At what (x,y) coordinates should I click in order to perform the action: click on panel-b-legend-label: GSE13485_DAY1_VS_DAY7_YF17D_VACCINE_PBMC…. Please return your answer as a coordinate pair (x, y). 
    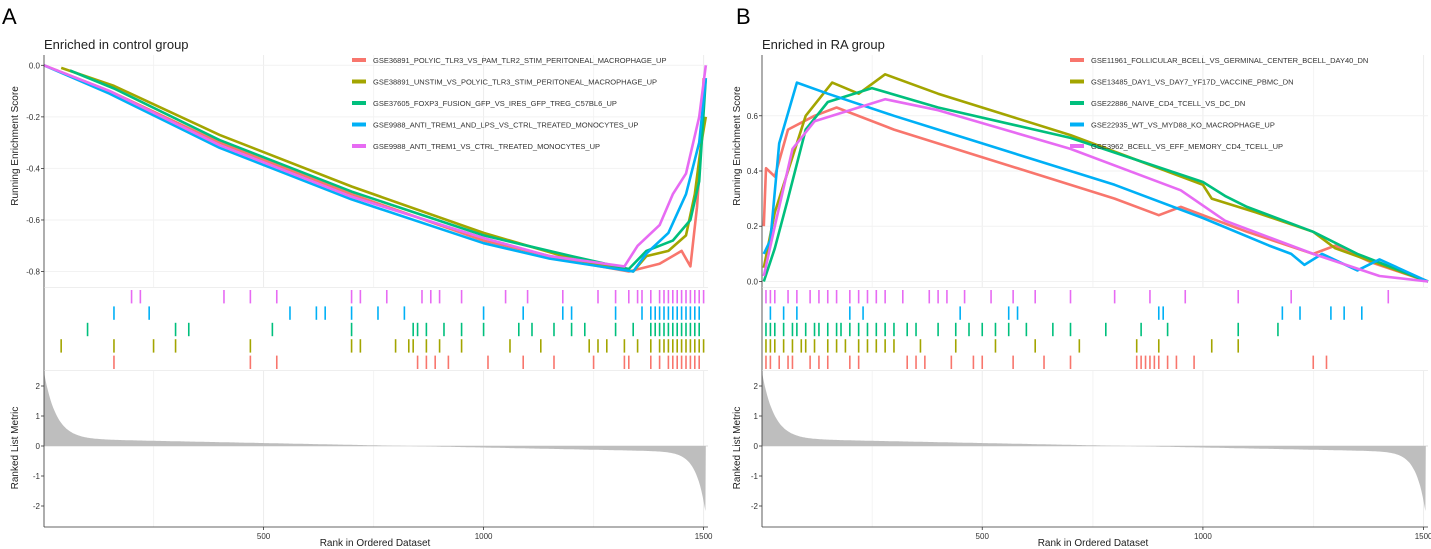
    Looking at the image, I should click on (1192, 82).